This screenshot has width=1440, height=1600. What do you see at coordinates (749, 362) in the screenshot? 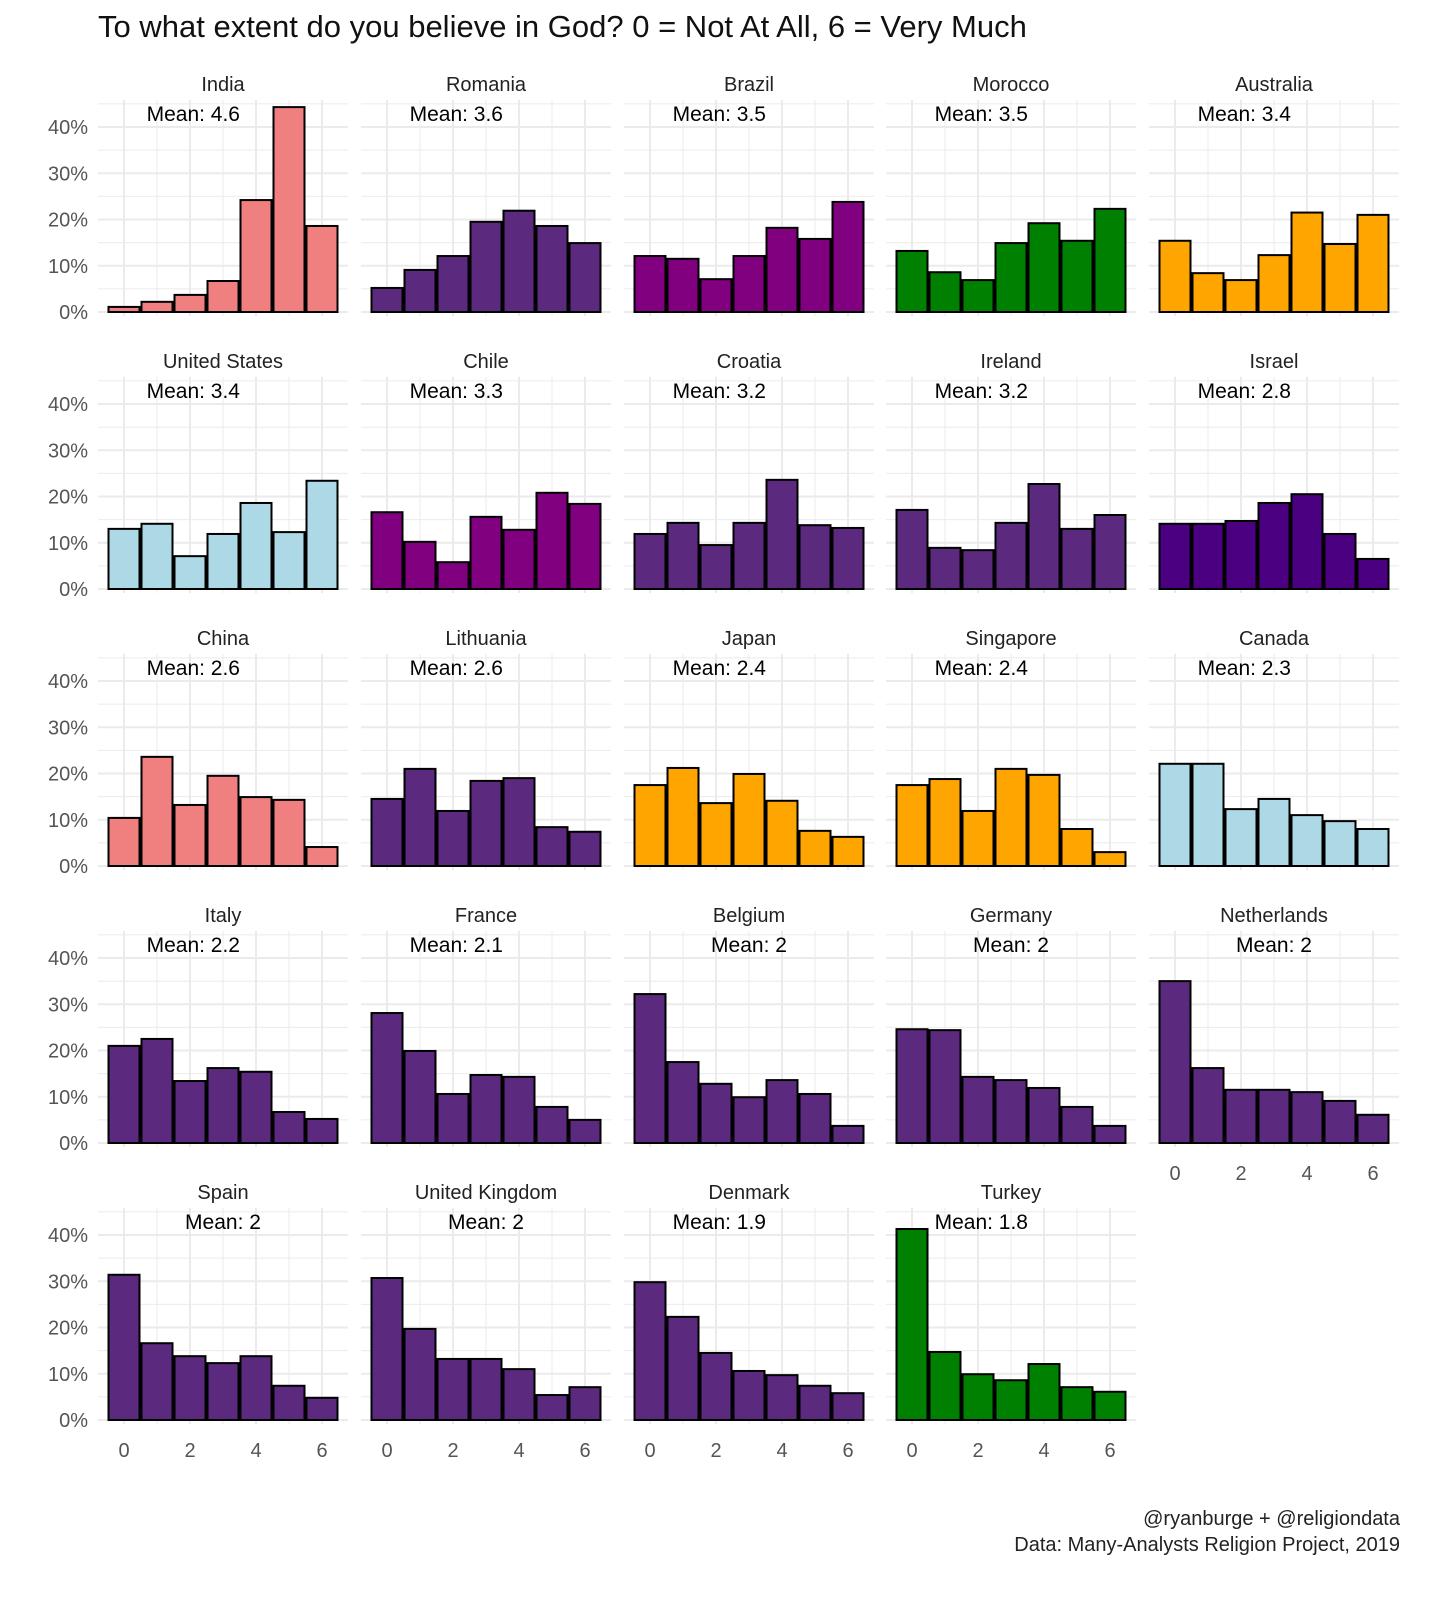
I see `panel-title: Croatia` at bounding box center [749, 362].